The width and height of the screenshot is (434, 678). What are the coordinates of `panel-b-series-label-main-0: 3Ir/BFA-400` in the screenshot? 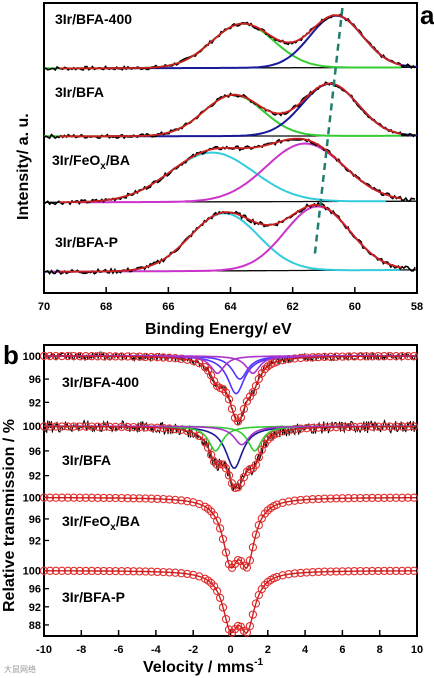 It's located at (100, 382).